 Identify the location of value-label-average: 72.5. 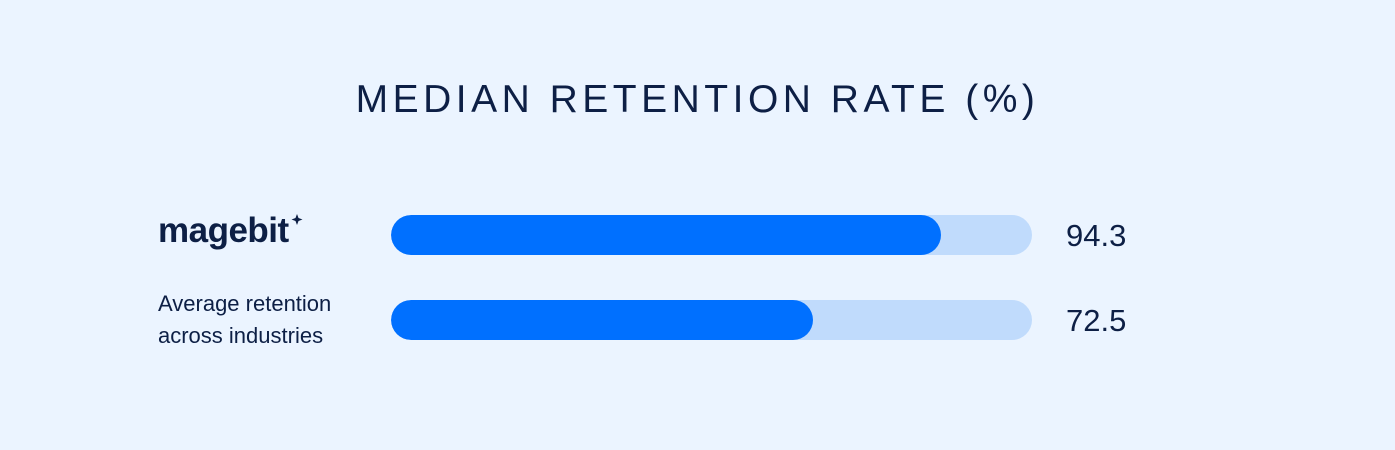
(1096, 320).